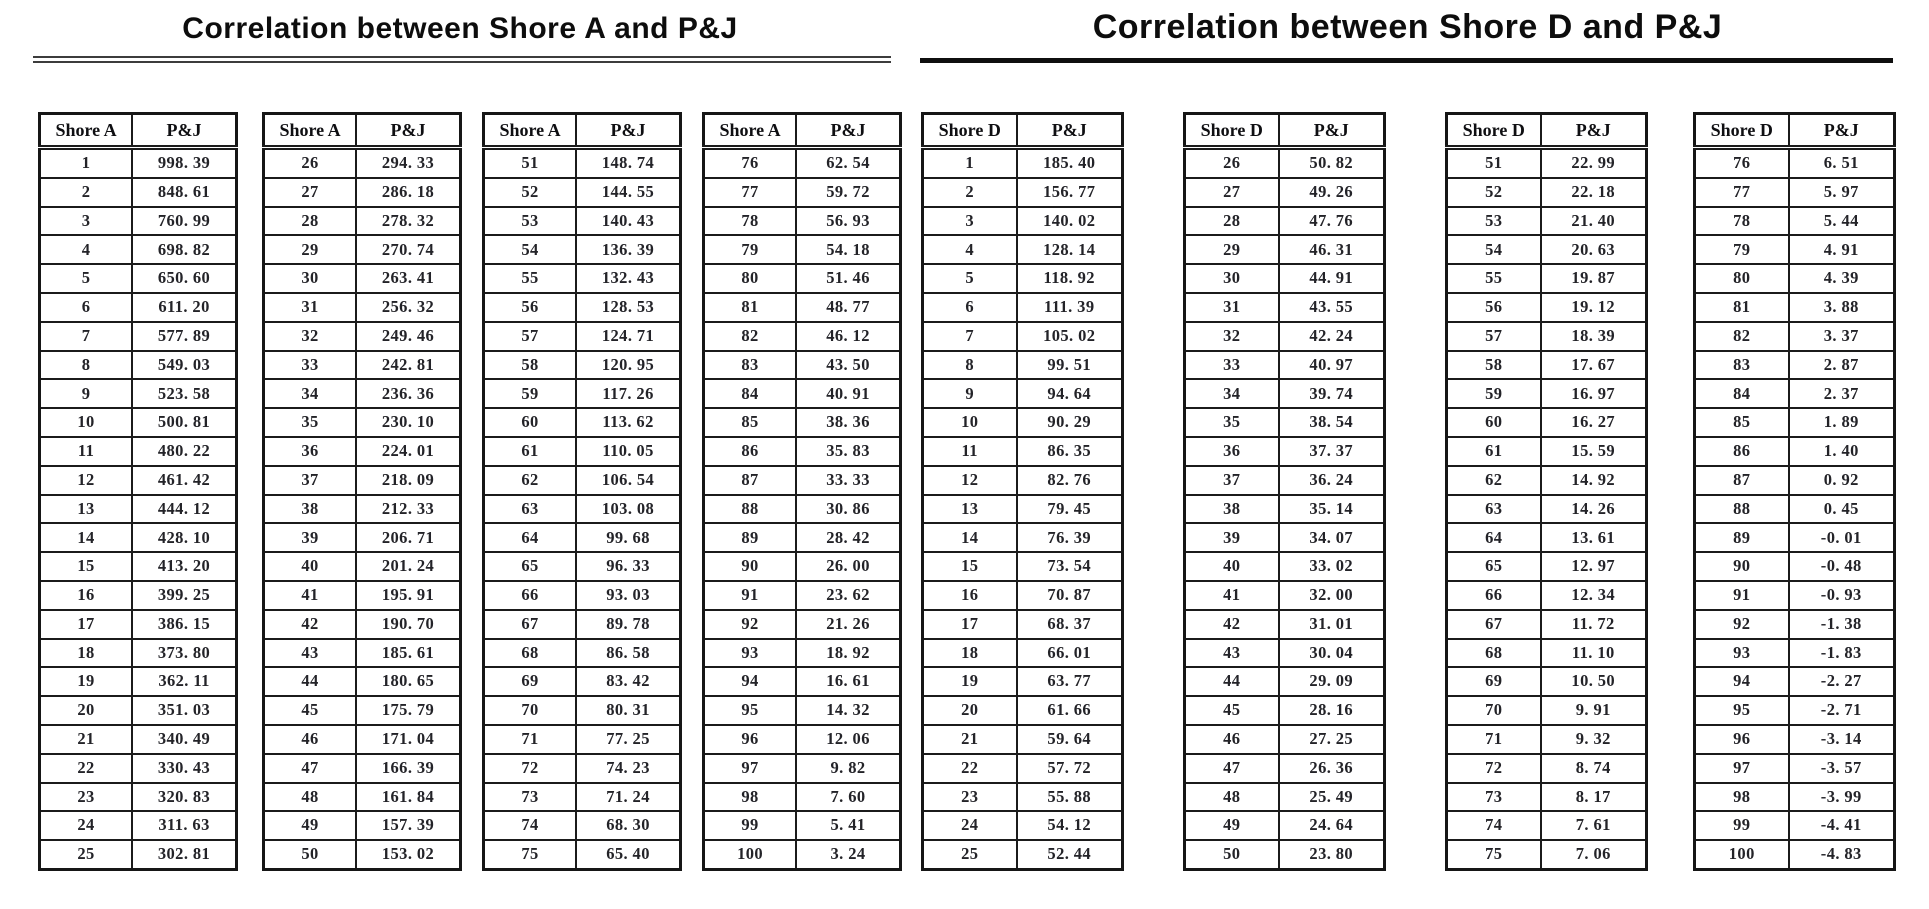 The height and width of the screenshot is (909, 1929). Describe the element at coordinates (1284, 595) in the screenshot. I see `table-row: 41 32. 00` at that location.